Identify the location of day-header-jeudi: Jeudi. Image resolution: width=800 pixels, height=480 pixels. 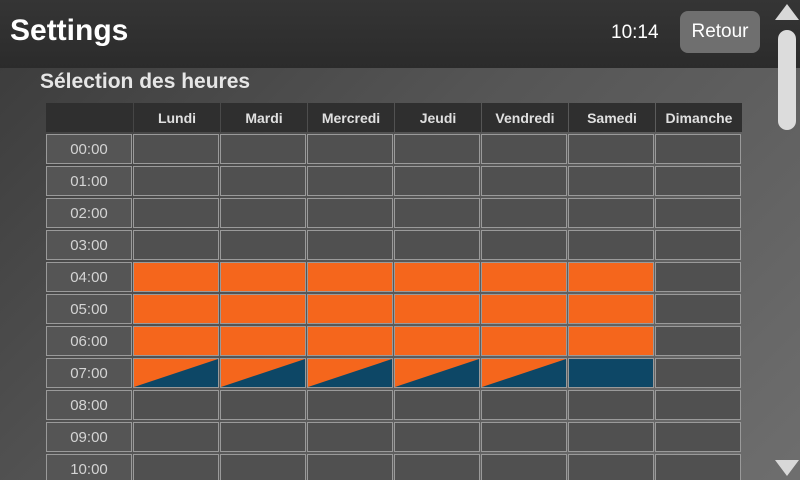
(438, 117).